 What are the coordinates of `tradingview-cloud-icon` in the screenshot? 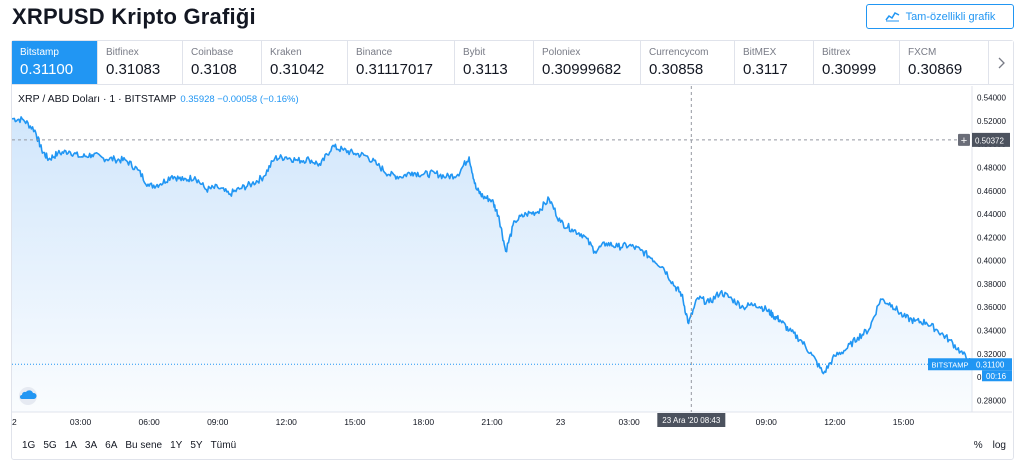 It's located at (28, 396).